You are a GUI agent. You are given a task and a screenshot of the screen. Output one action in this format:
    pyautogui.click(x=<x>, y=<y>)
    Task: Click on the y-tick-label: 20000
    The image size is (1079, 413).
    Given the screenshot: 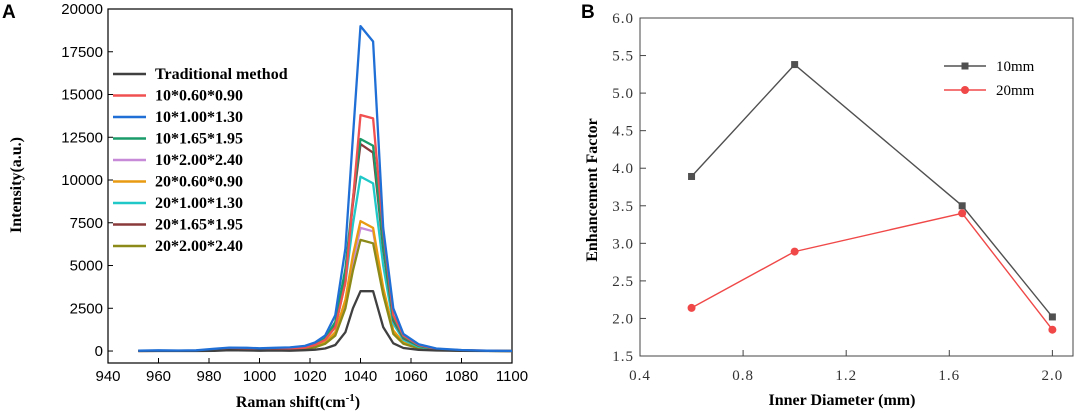 What is the action you would take?
    pyautogui.click(x=82, y=9)
    